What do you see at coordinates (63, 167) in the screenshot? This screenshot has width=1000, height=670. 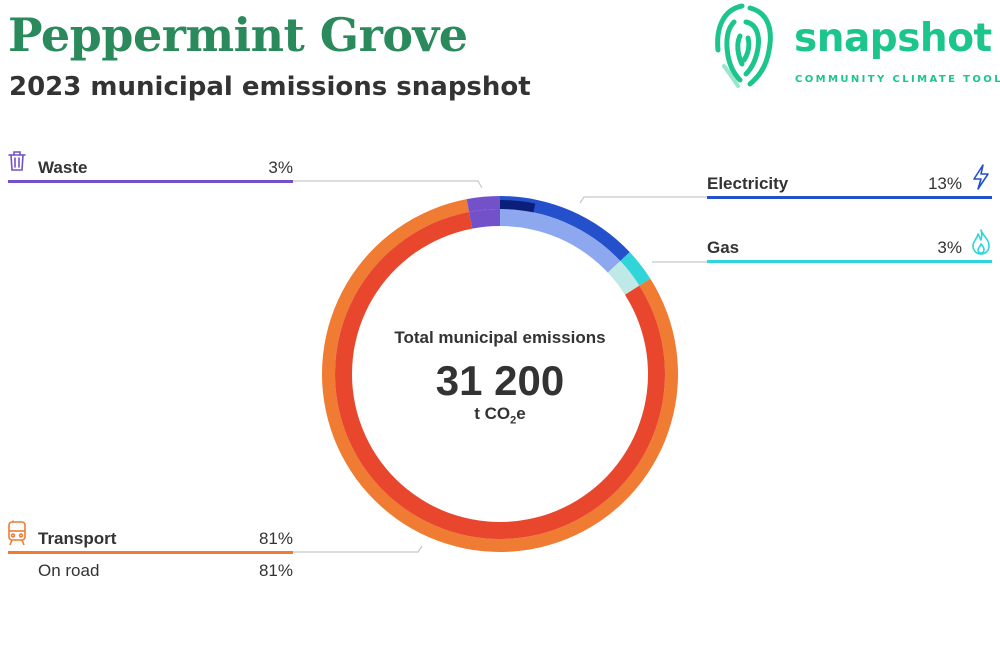 I see `waste-label: Waste` at bounding box center [63, 167].